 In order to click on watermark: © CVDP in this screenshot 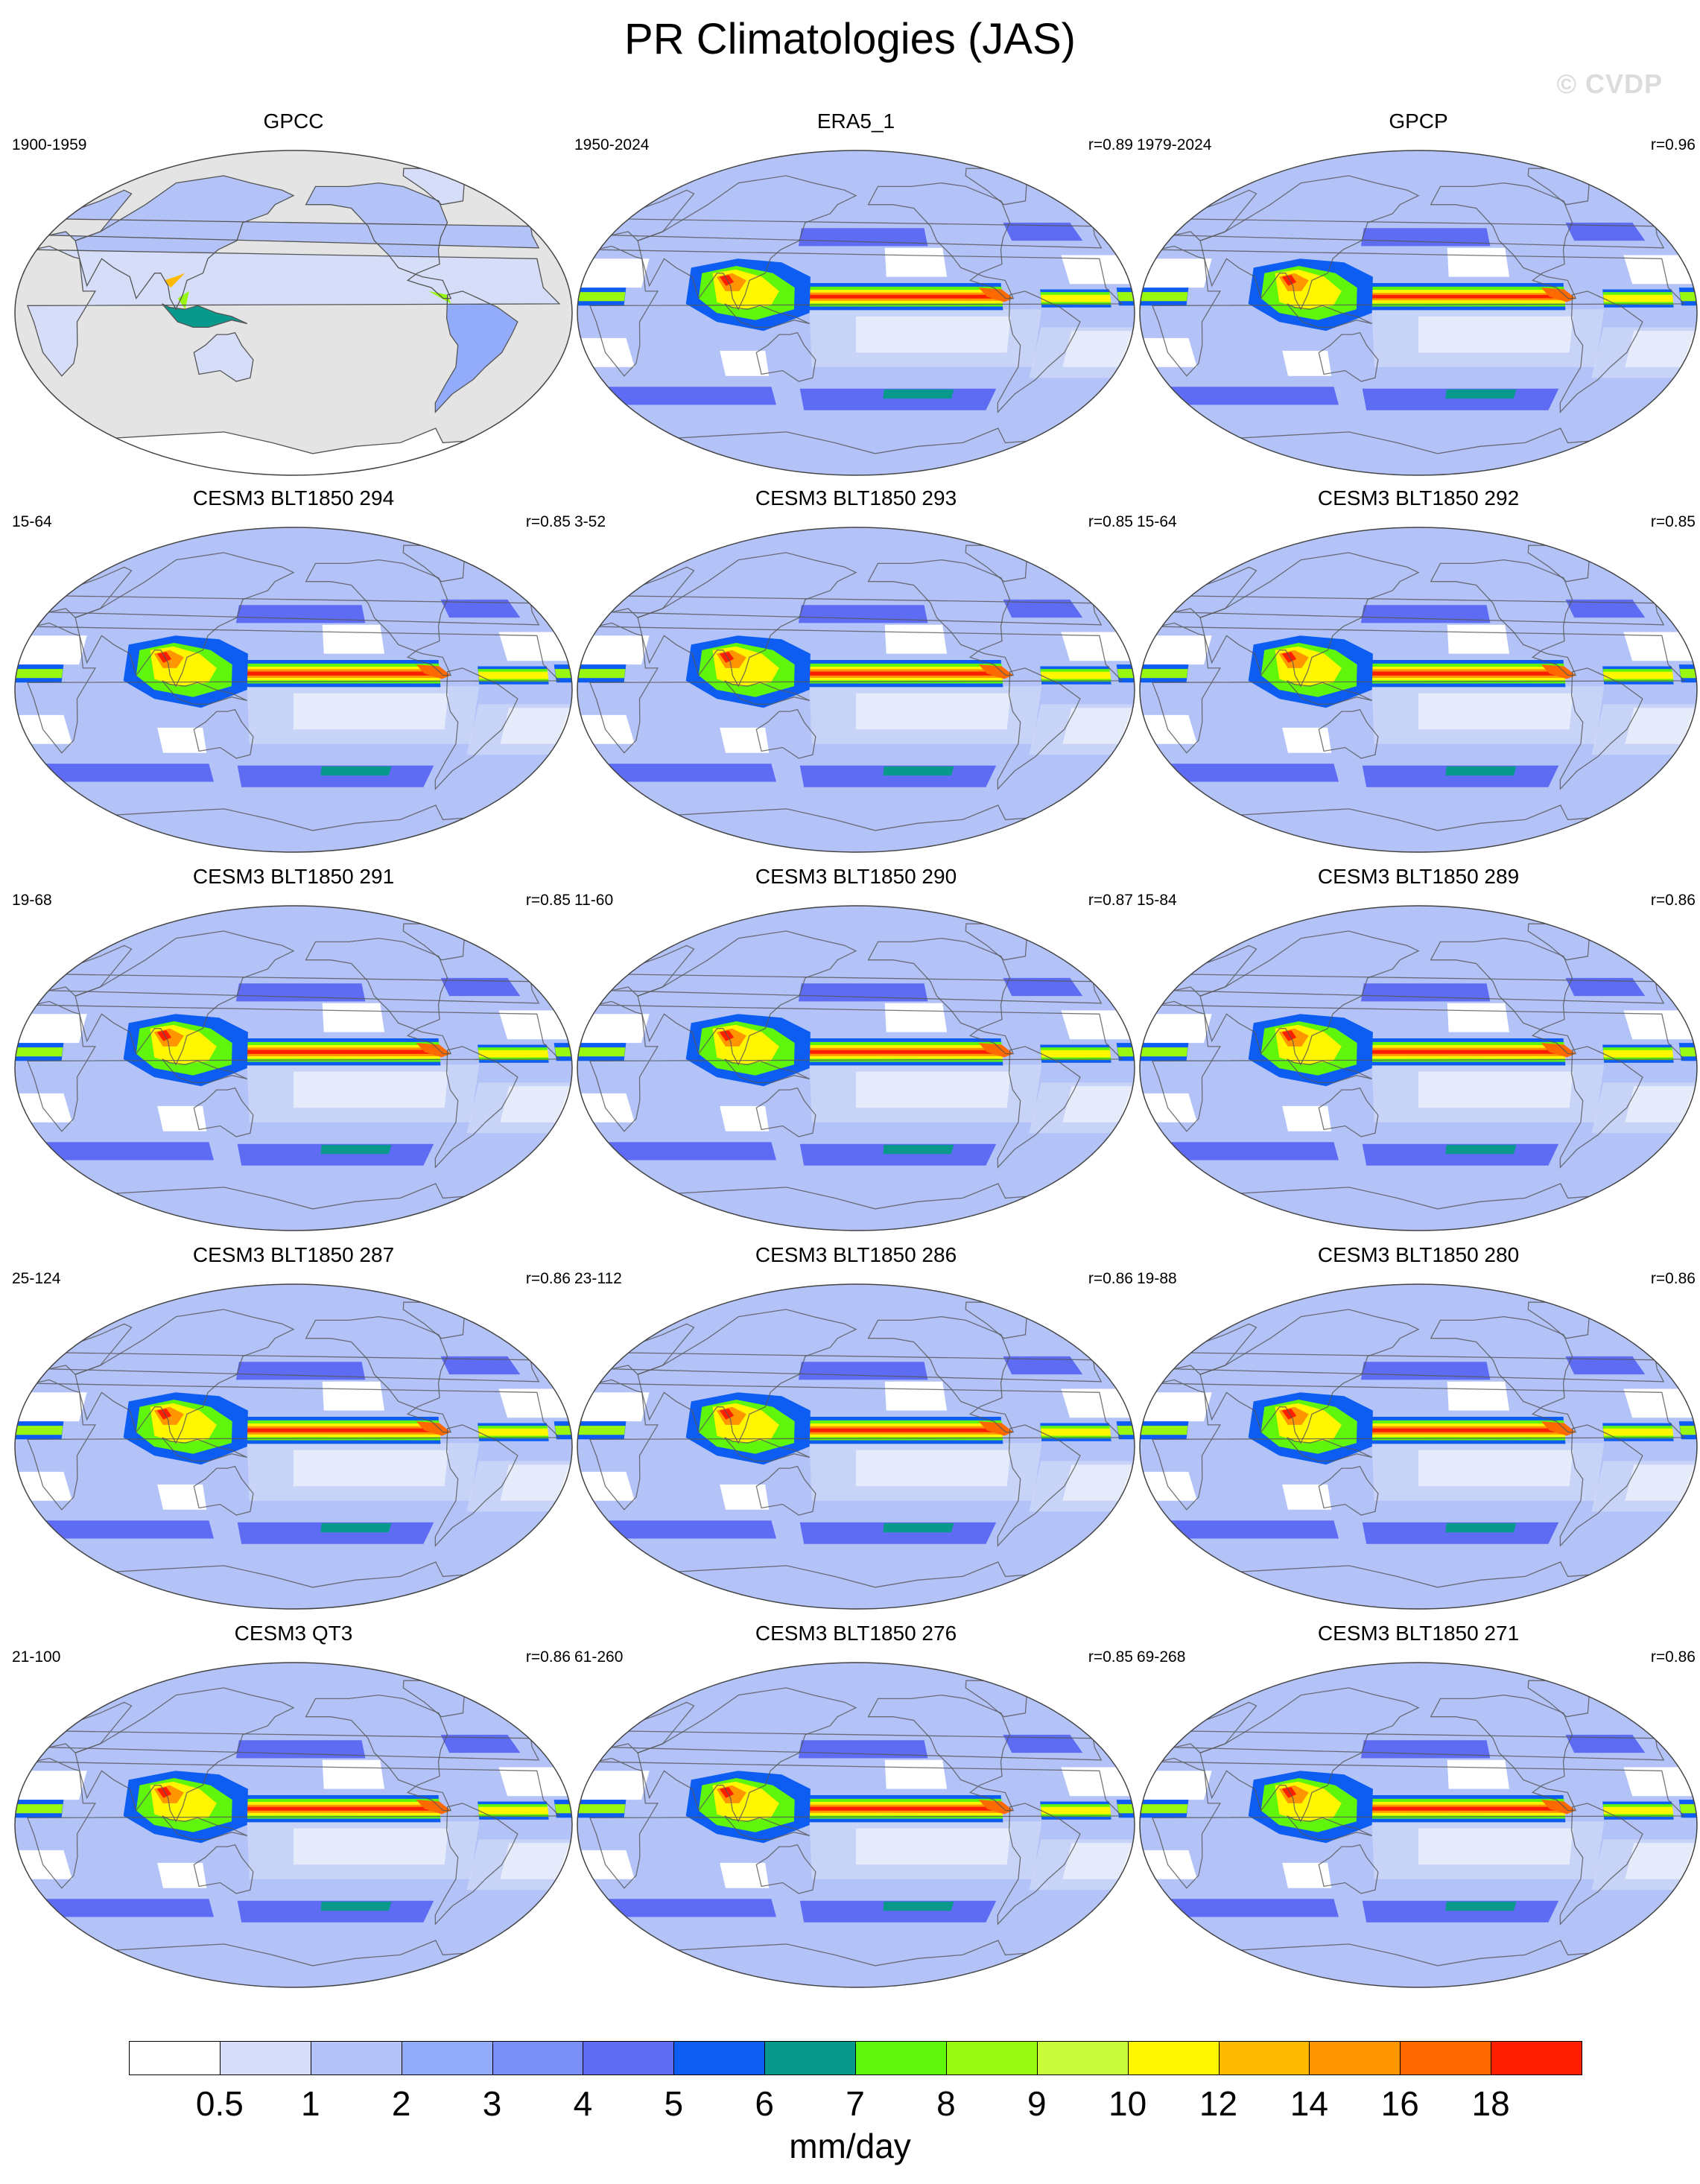, I will do `click(1609, 84)`.